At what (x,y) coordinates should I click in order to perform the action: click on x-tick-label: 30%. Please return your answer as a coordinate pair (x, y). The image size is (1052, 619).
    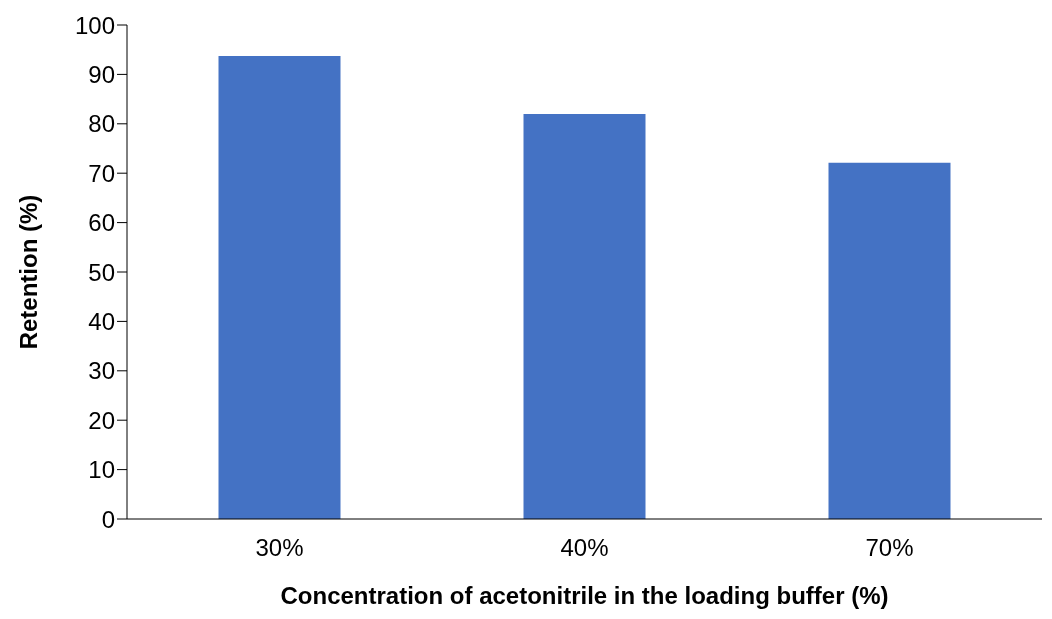
    Looking at the image, I should click on (279, 548).